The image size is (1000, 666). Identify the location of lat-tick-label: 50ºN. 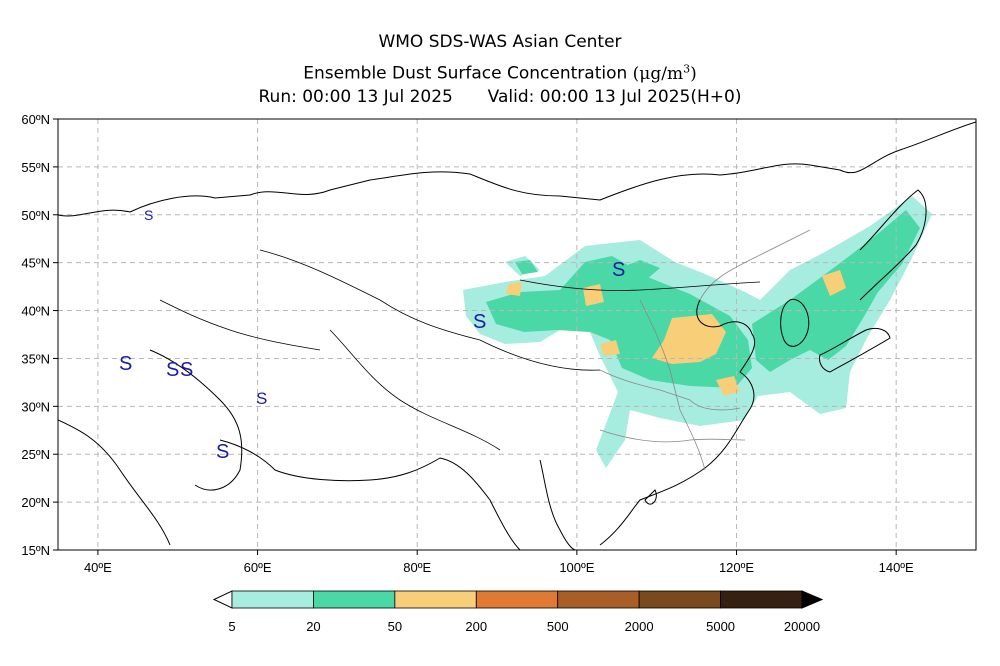
(35, 215).